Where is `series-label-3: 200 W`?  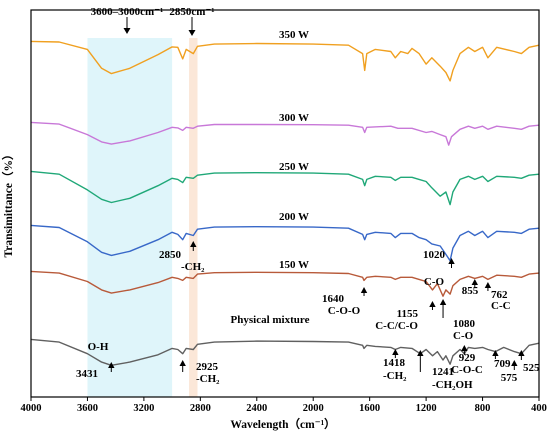
series-label-3: 200 W is located at coordinates (294, 217).